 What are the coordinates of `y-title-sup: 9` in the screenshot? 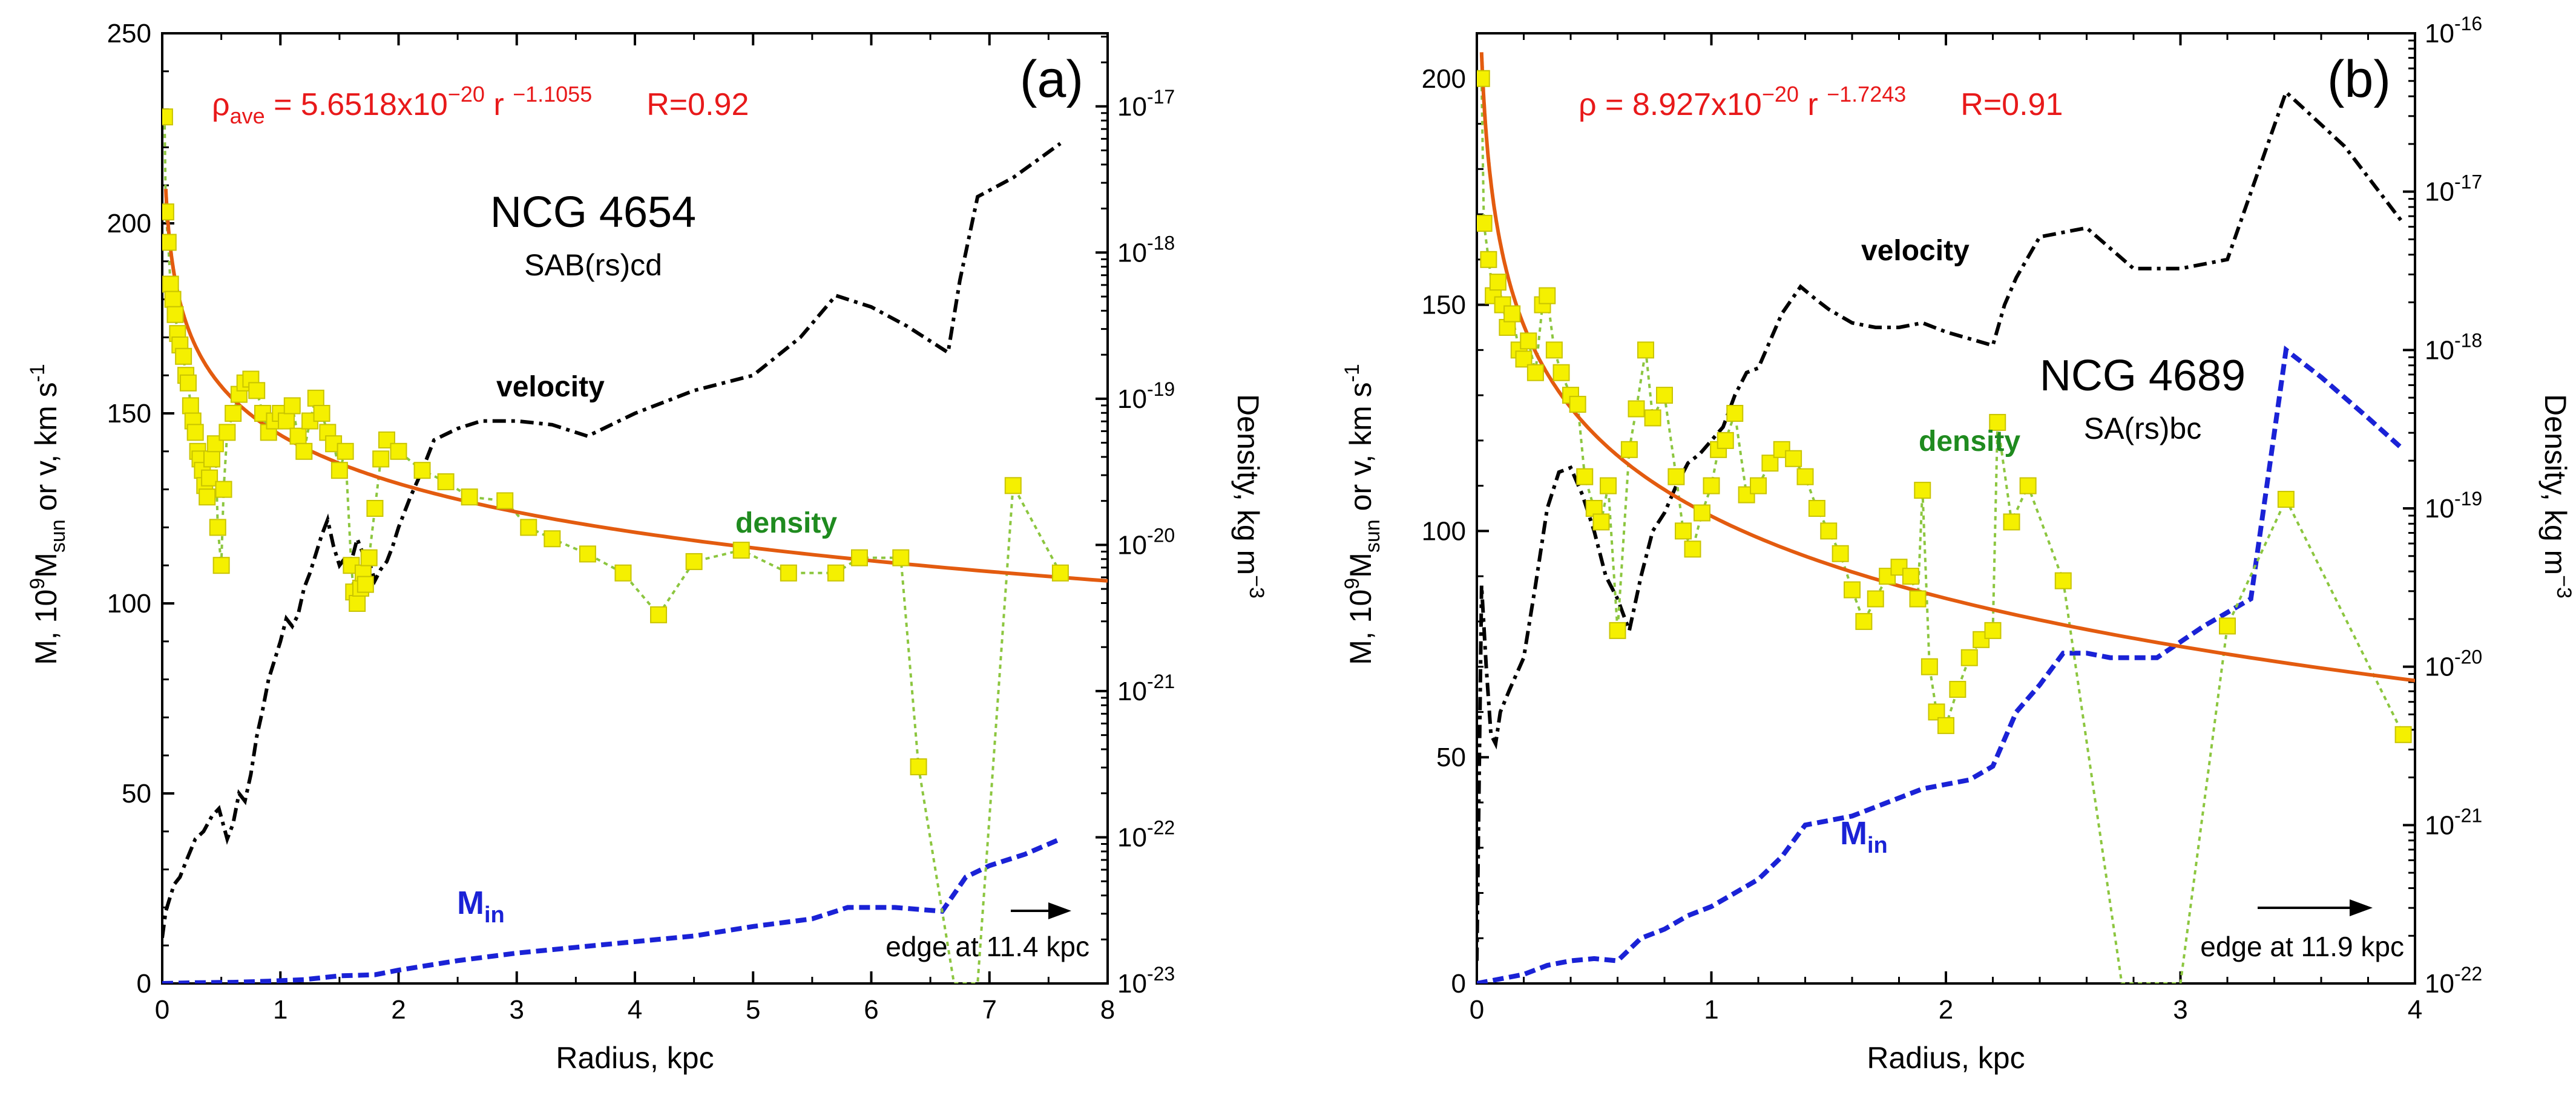 It's located at (1352, 583).